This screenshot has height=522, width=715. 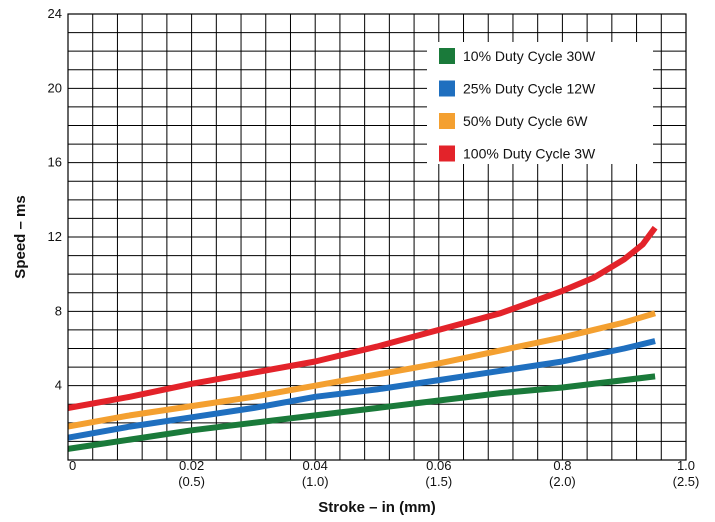 I want to click on legend-label: 25% Duty Cycle 12W, so click(x=529, y=89).